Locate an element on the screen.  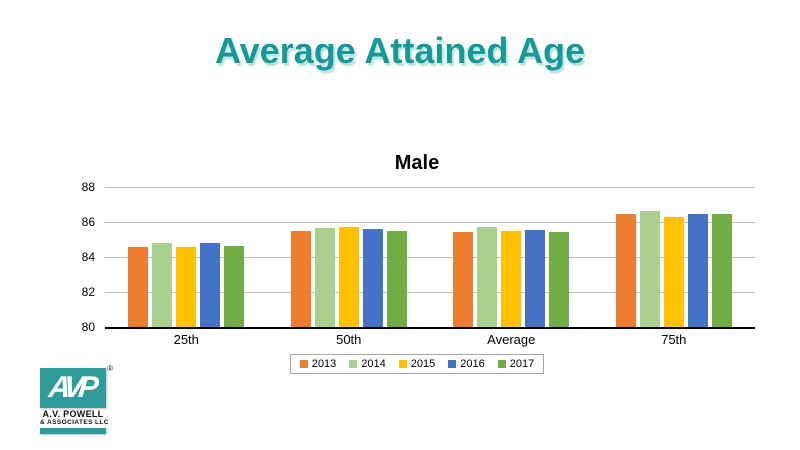
legend-swatch-icon-2014 is located at coordinates (353, 364).